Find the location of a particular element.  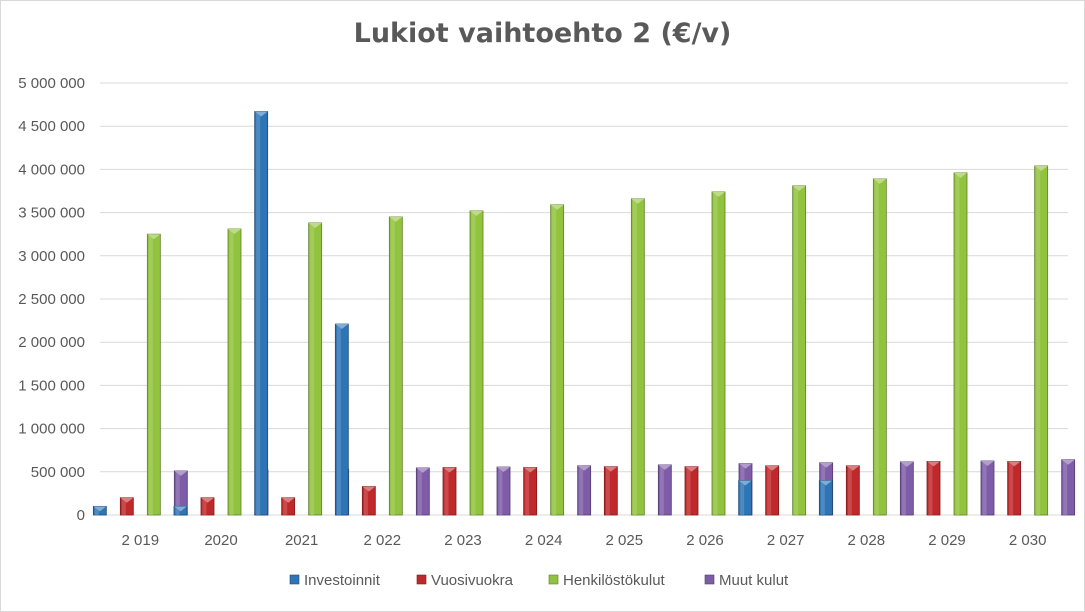

legend-item: Muut kulut is located at coordinates (746, 580).